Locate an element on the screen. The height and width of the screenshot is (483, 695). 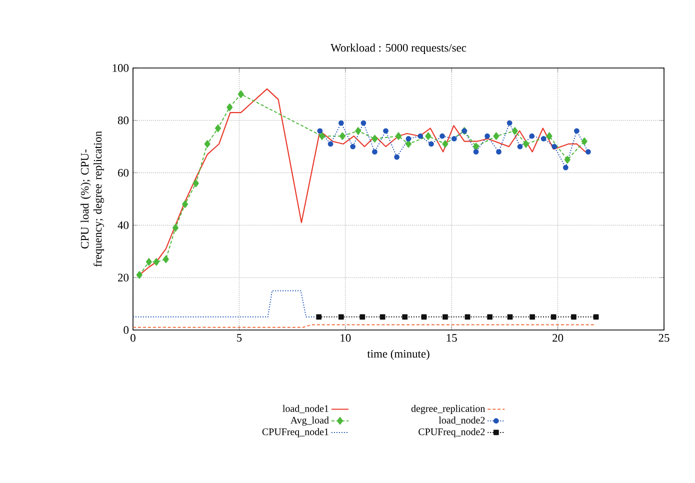
x-tick-label: 15 is located at coordinates (451, 338).